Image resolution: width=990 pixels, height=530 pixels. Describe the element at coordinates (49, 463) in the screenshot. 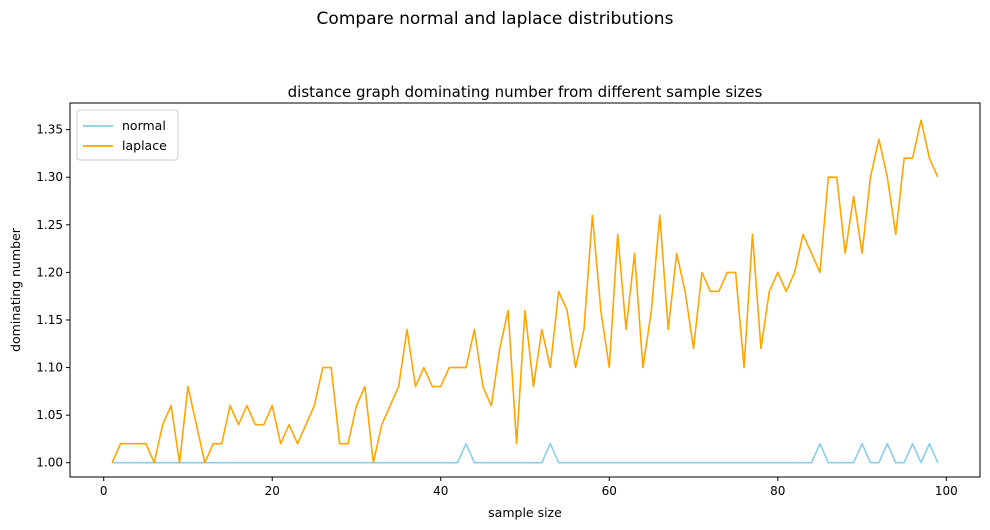

I see `y-tick-label: 1.00` at that location.